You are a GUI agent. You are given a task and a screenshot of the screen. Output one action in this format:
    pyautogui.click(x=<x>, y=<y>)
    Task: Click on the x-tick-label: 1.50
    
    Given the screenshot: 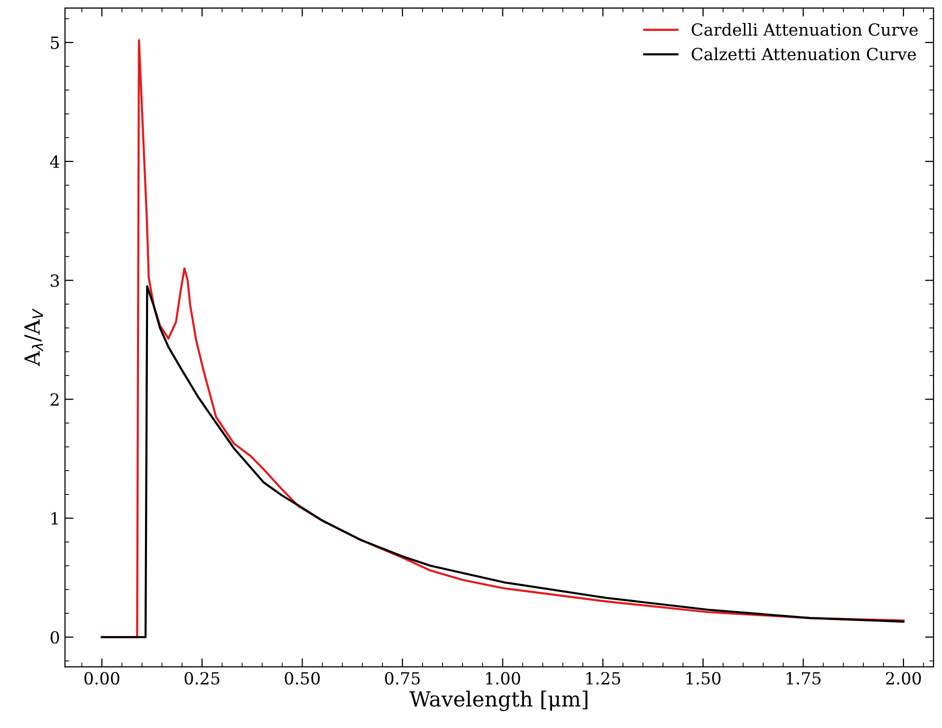 What is the action you would take?
    pyautogui.click(x=703, y=678)
    